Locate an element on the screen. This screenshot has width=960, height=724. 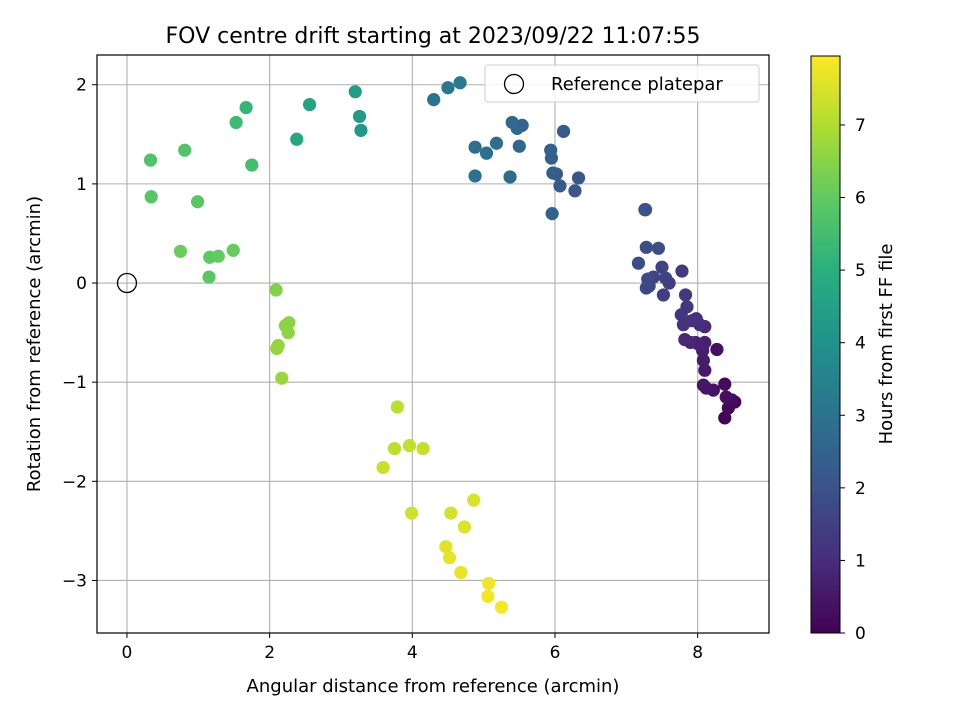
colorbar-tick-label: 0 is located at coordinates (860, 634).